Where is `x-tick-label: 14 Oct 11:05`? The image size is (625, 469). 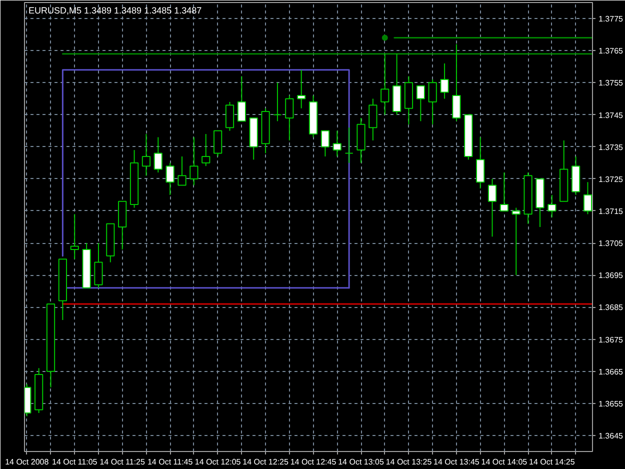
x-tick-label: 14 Oct 11:05 is located at coordinates (75, 462).